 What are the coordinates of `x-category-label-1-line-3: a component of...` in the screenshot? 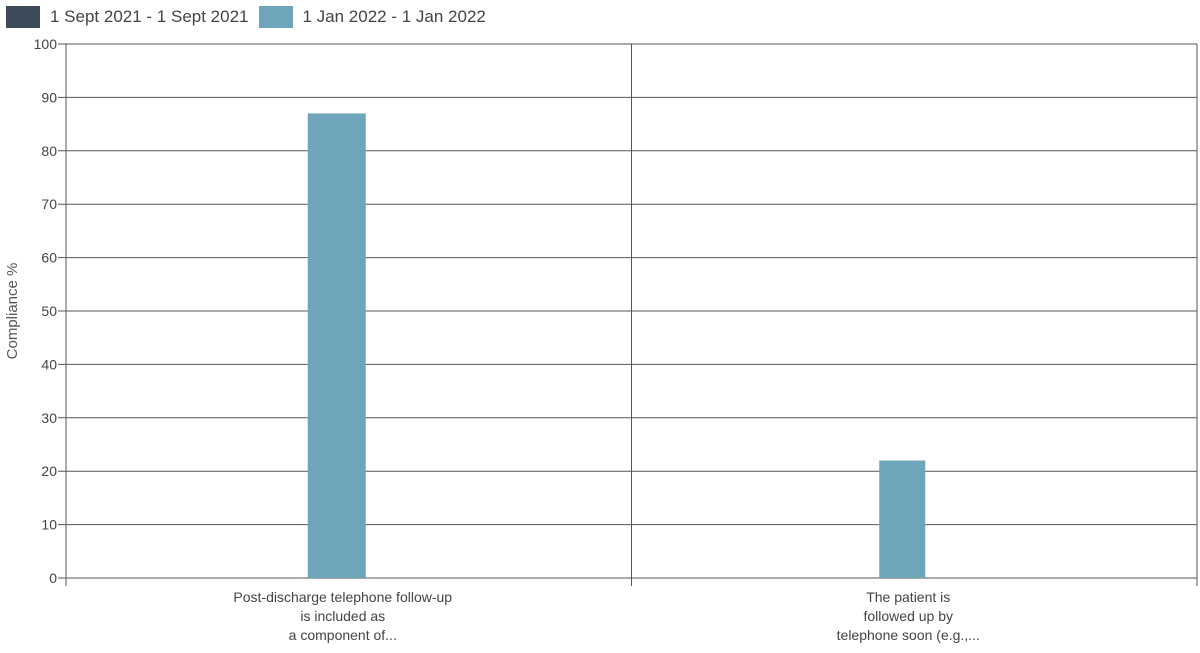 It's located at (343, 635).